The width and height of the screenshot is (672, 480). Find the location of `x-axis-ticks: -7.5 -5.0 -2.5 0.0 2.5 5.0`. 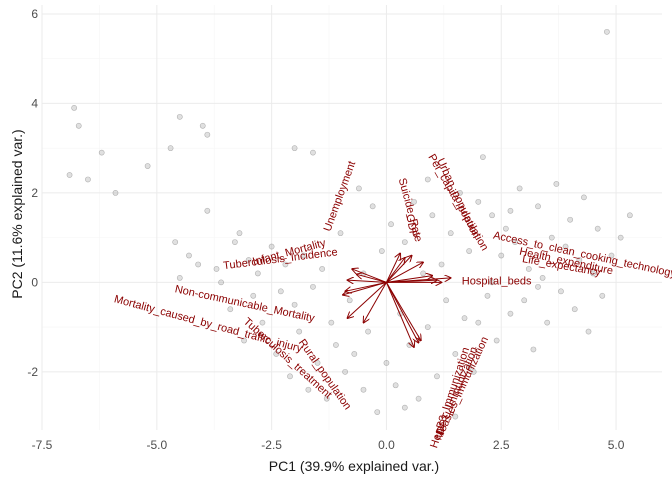

x-axis-ticks: -7.5 -5.0 -2.5 0.0 2.5 5.0 is located at coordinates (328, 445).